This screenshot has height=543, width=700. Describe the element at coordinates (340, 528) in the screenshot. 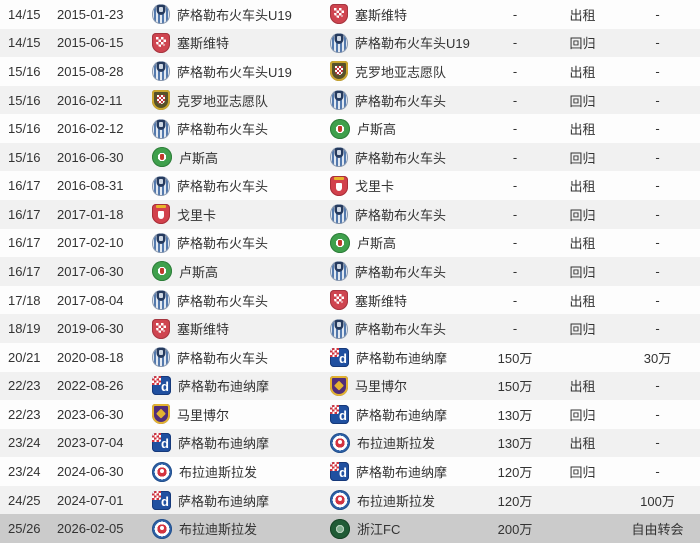

I see `zhejiang-fc-badge-icon` at that location.